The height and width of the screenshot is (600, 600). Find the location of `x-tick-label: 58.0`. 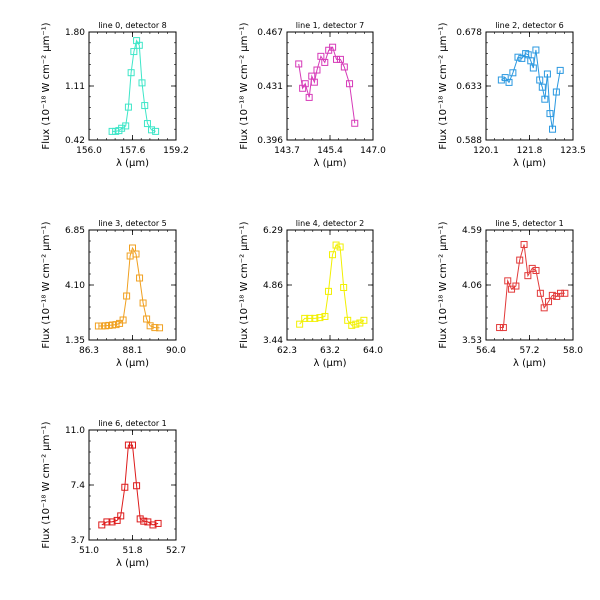

x-tick-label: 58.0 is located at coordinates (573, 351).